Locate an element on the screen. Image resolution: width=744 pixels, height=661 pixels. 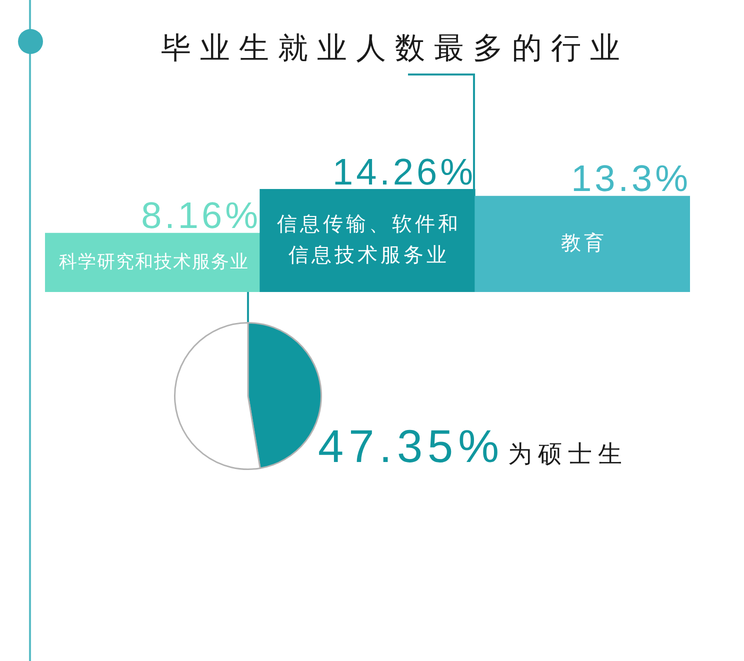
data-label: 8.16% is located at coordinates (201, 215).